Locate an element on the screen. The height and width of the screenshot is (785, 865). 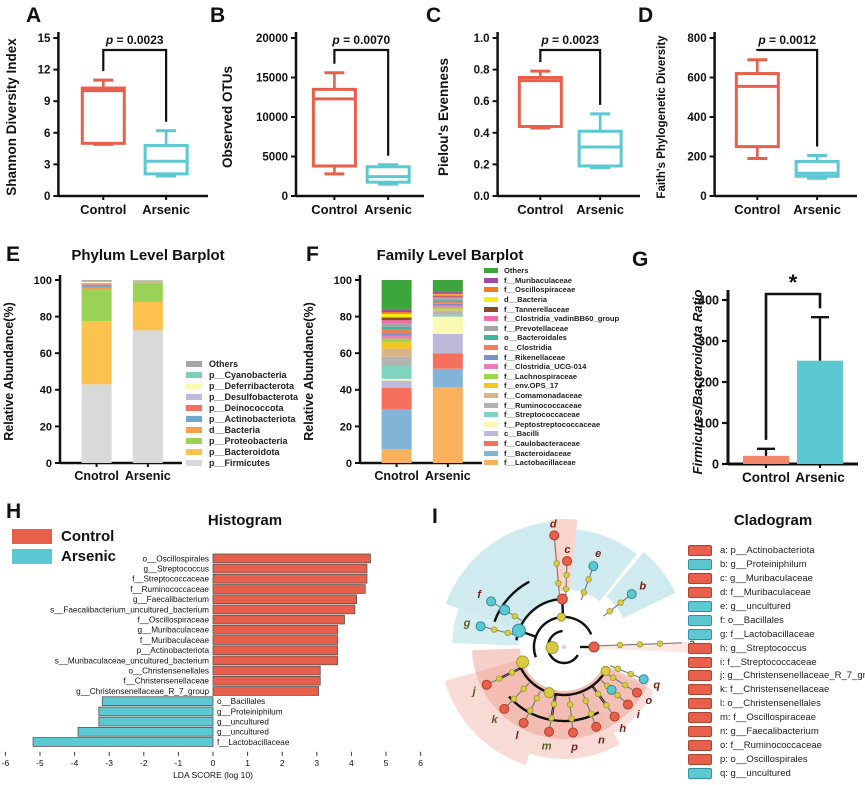
panel-letter-b: B is located at coordinates (218, 15).